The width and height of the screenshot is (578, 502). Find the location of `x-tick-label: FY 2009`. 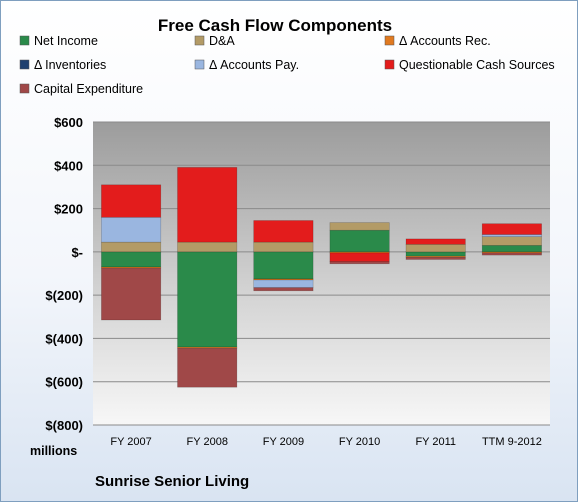

x-tick-label: FY 2009 is located at coordinates (283, 442).